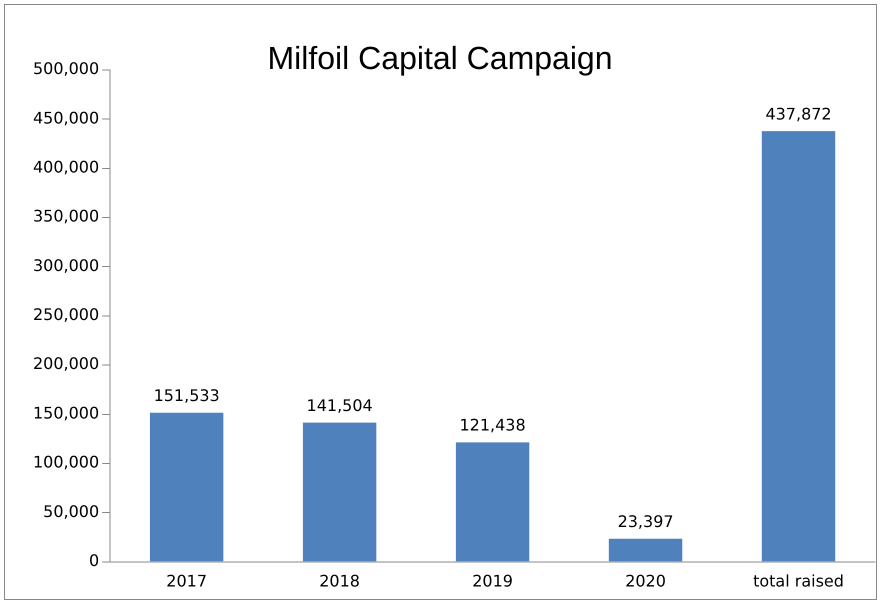  What do you see at coordinates (646, 521) in the screenshot?
I see `data-label: 23,397` at bounding box center [646, 521].